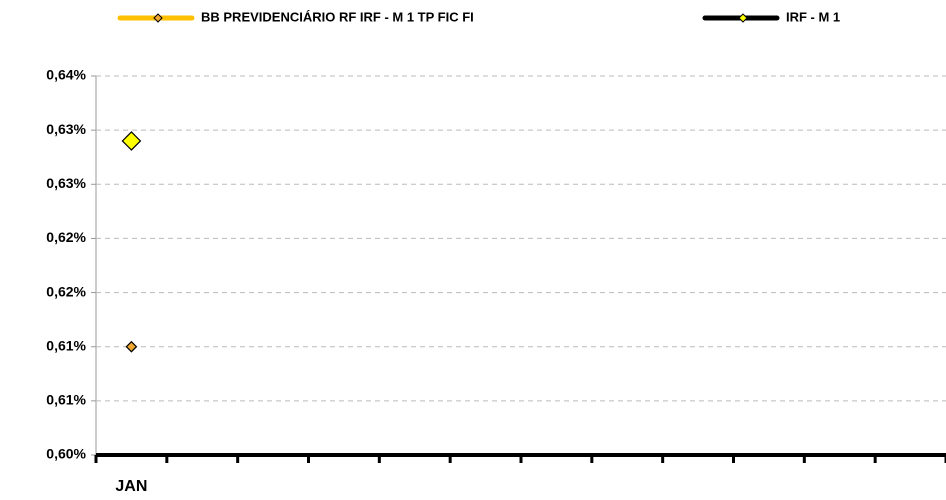 Image resolution: width=946 pixels, height=500 pixels. I want to click on y-tick-label: 0,60%, so click(66, 454).